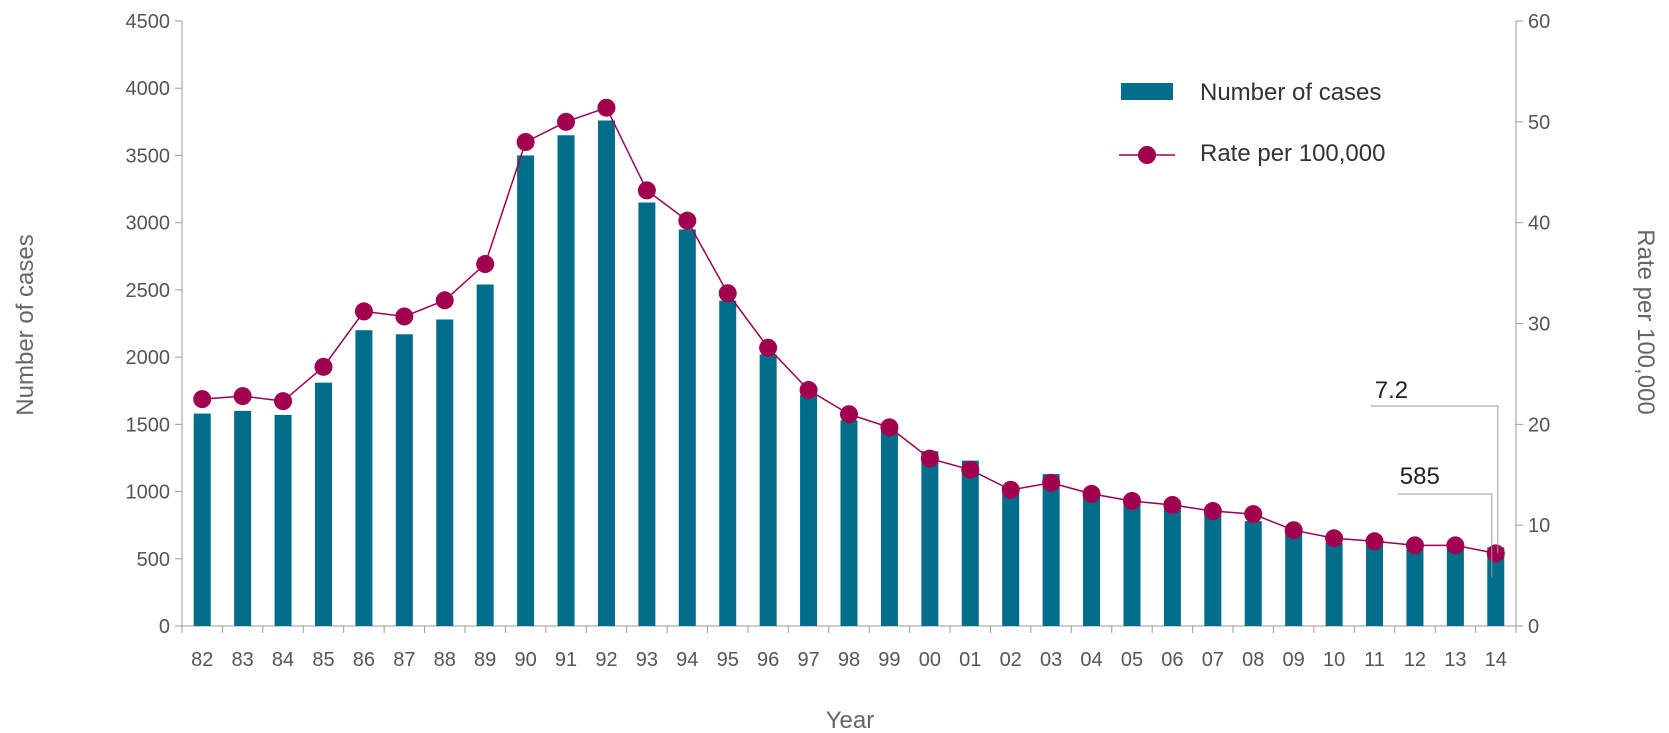  I want to click on y-tick-label: 1000, so click(148, 493).